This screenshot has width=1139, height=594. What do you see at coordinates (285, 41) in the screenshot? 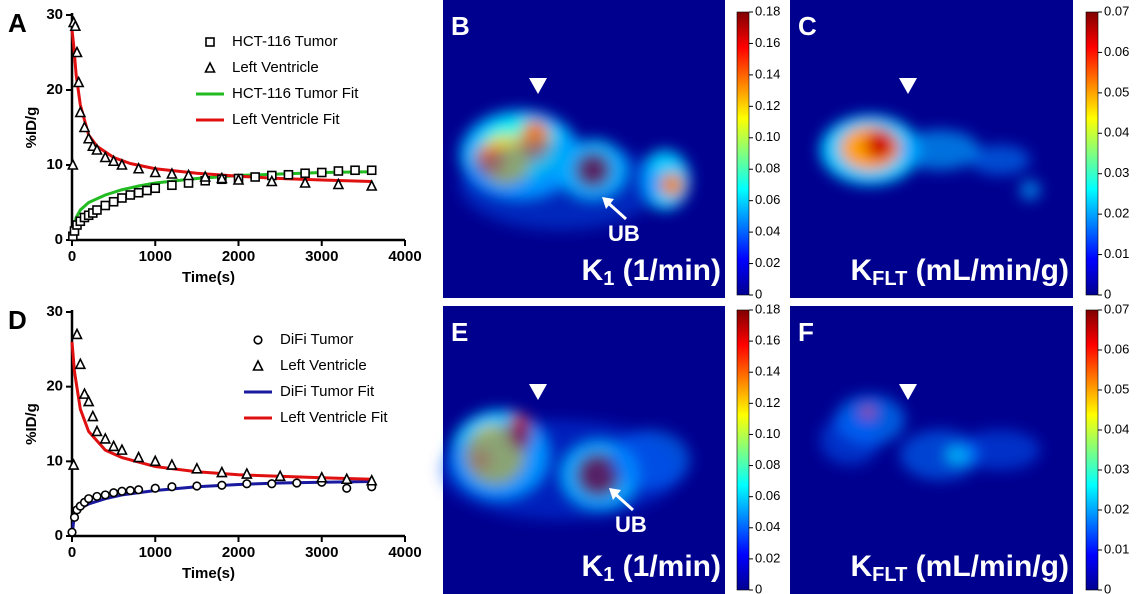
I see `legend-label: HCT-116 Tumor` at bounding box center [285, 41].